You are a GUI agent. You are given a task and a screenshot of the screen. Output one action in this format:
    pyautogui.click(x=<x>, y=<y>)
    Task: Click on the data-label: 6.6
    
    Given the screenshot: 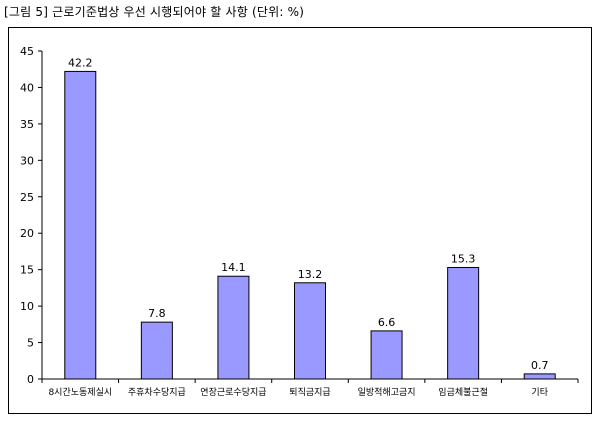 What is the action you would take?
    pyautogui.click(x=387, y=322)
    